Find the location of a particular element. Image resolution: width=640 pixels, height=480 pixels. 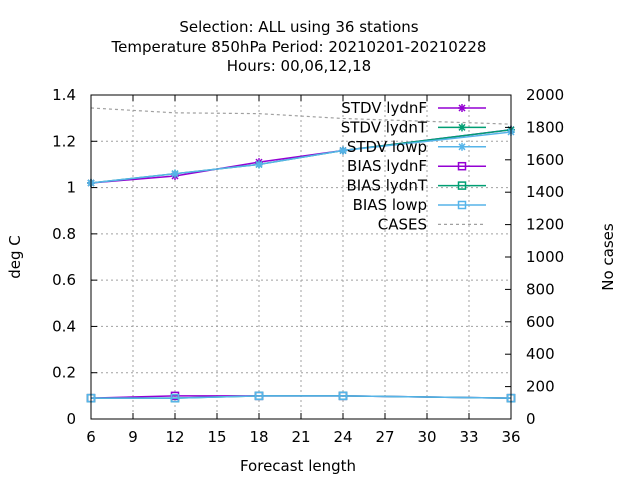

y2-axis-label: No cases is located at coordinates (608, 257).